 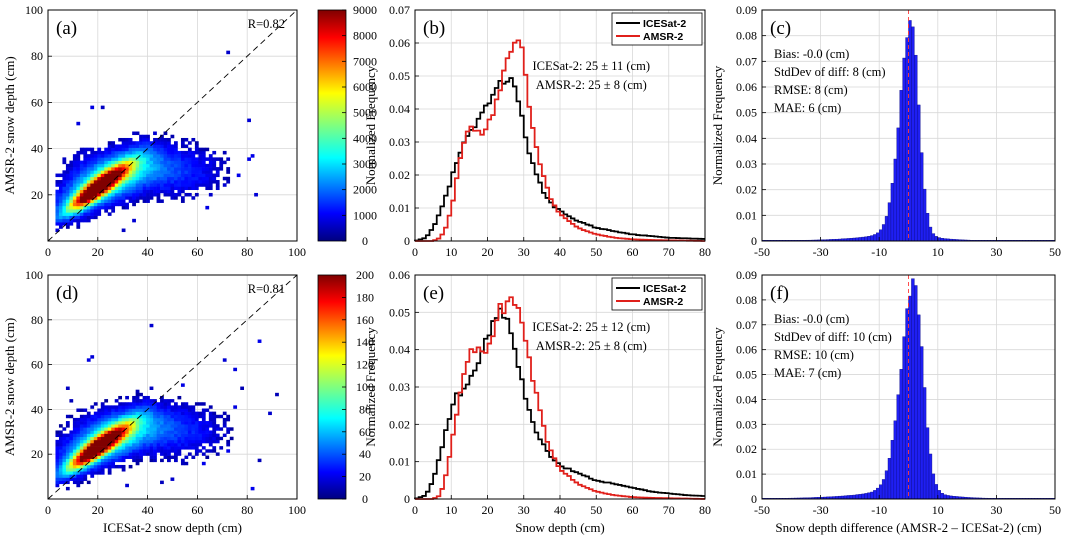 What do you see at coordinates (908, 125) in the screenshot?
I see `plot-frame` at bounding box center [908, 125].